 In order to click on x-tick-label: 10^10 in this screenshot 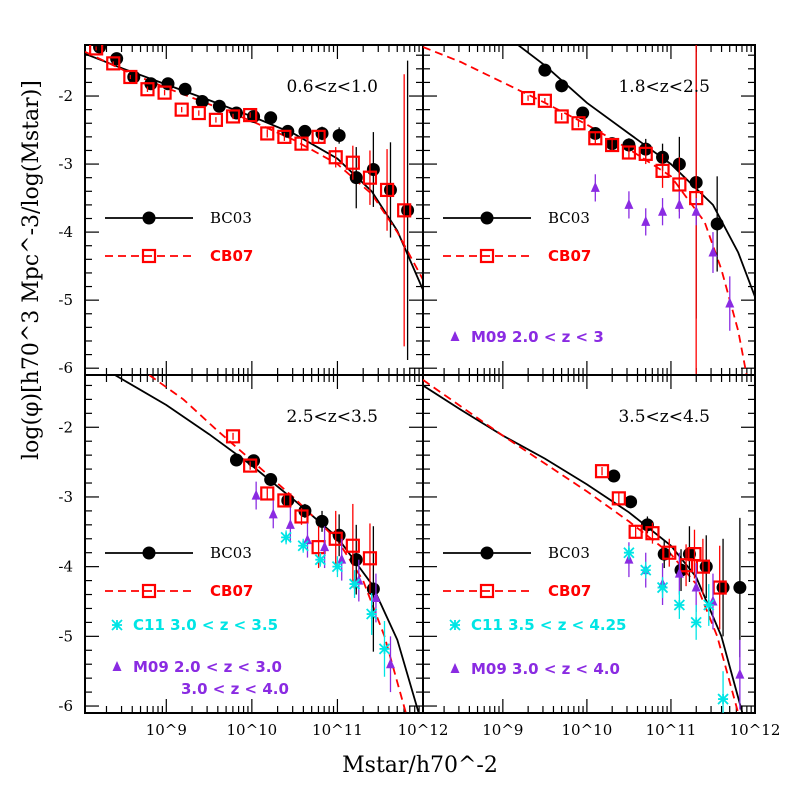, I will do `click(587, 730)`.